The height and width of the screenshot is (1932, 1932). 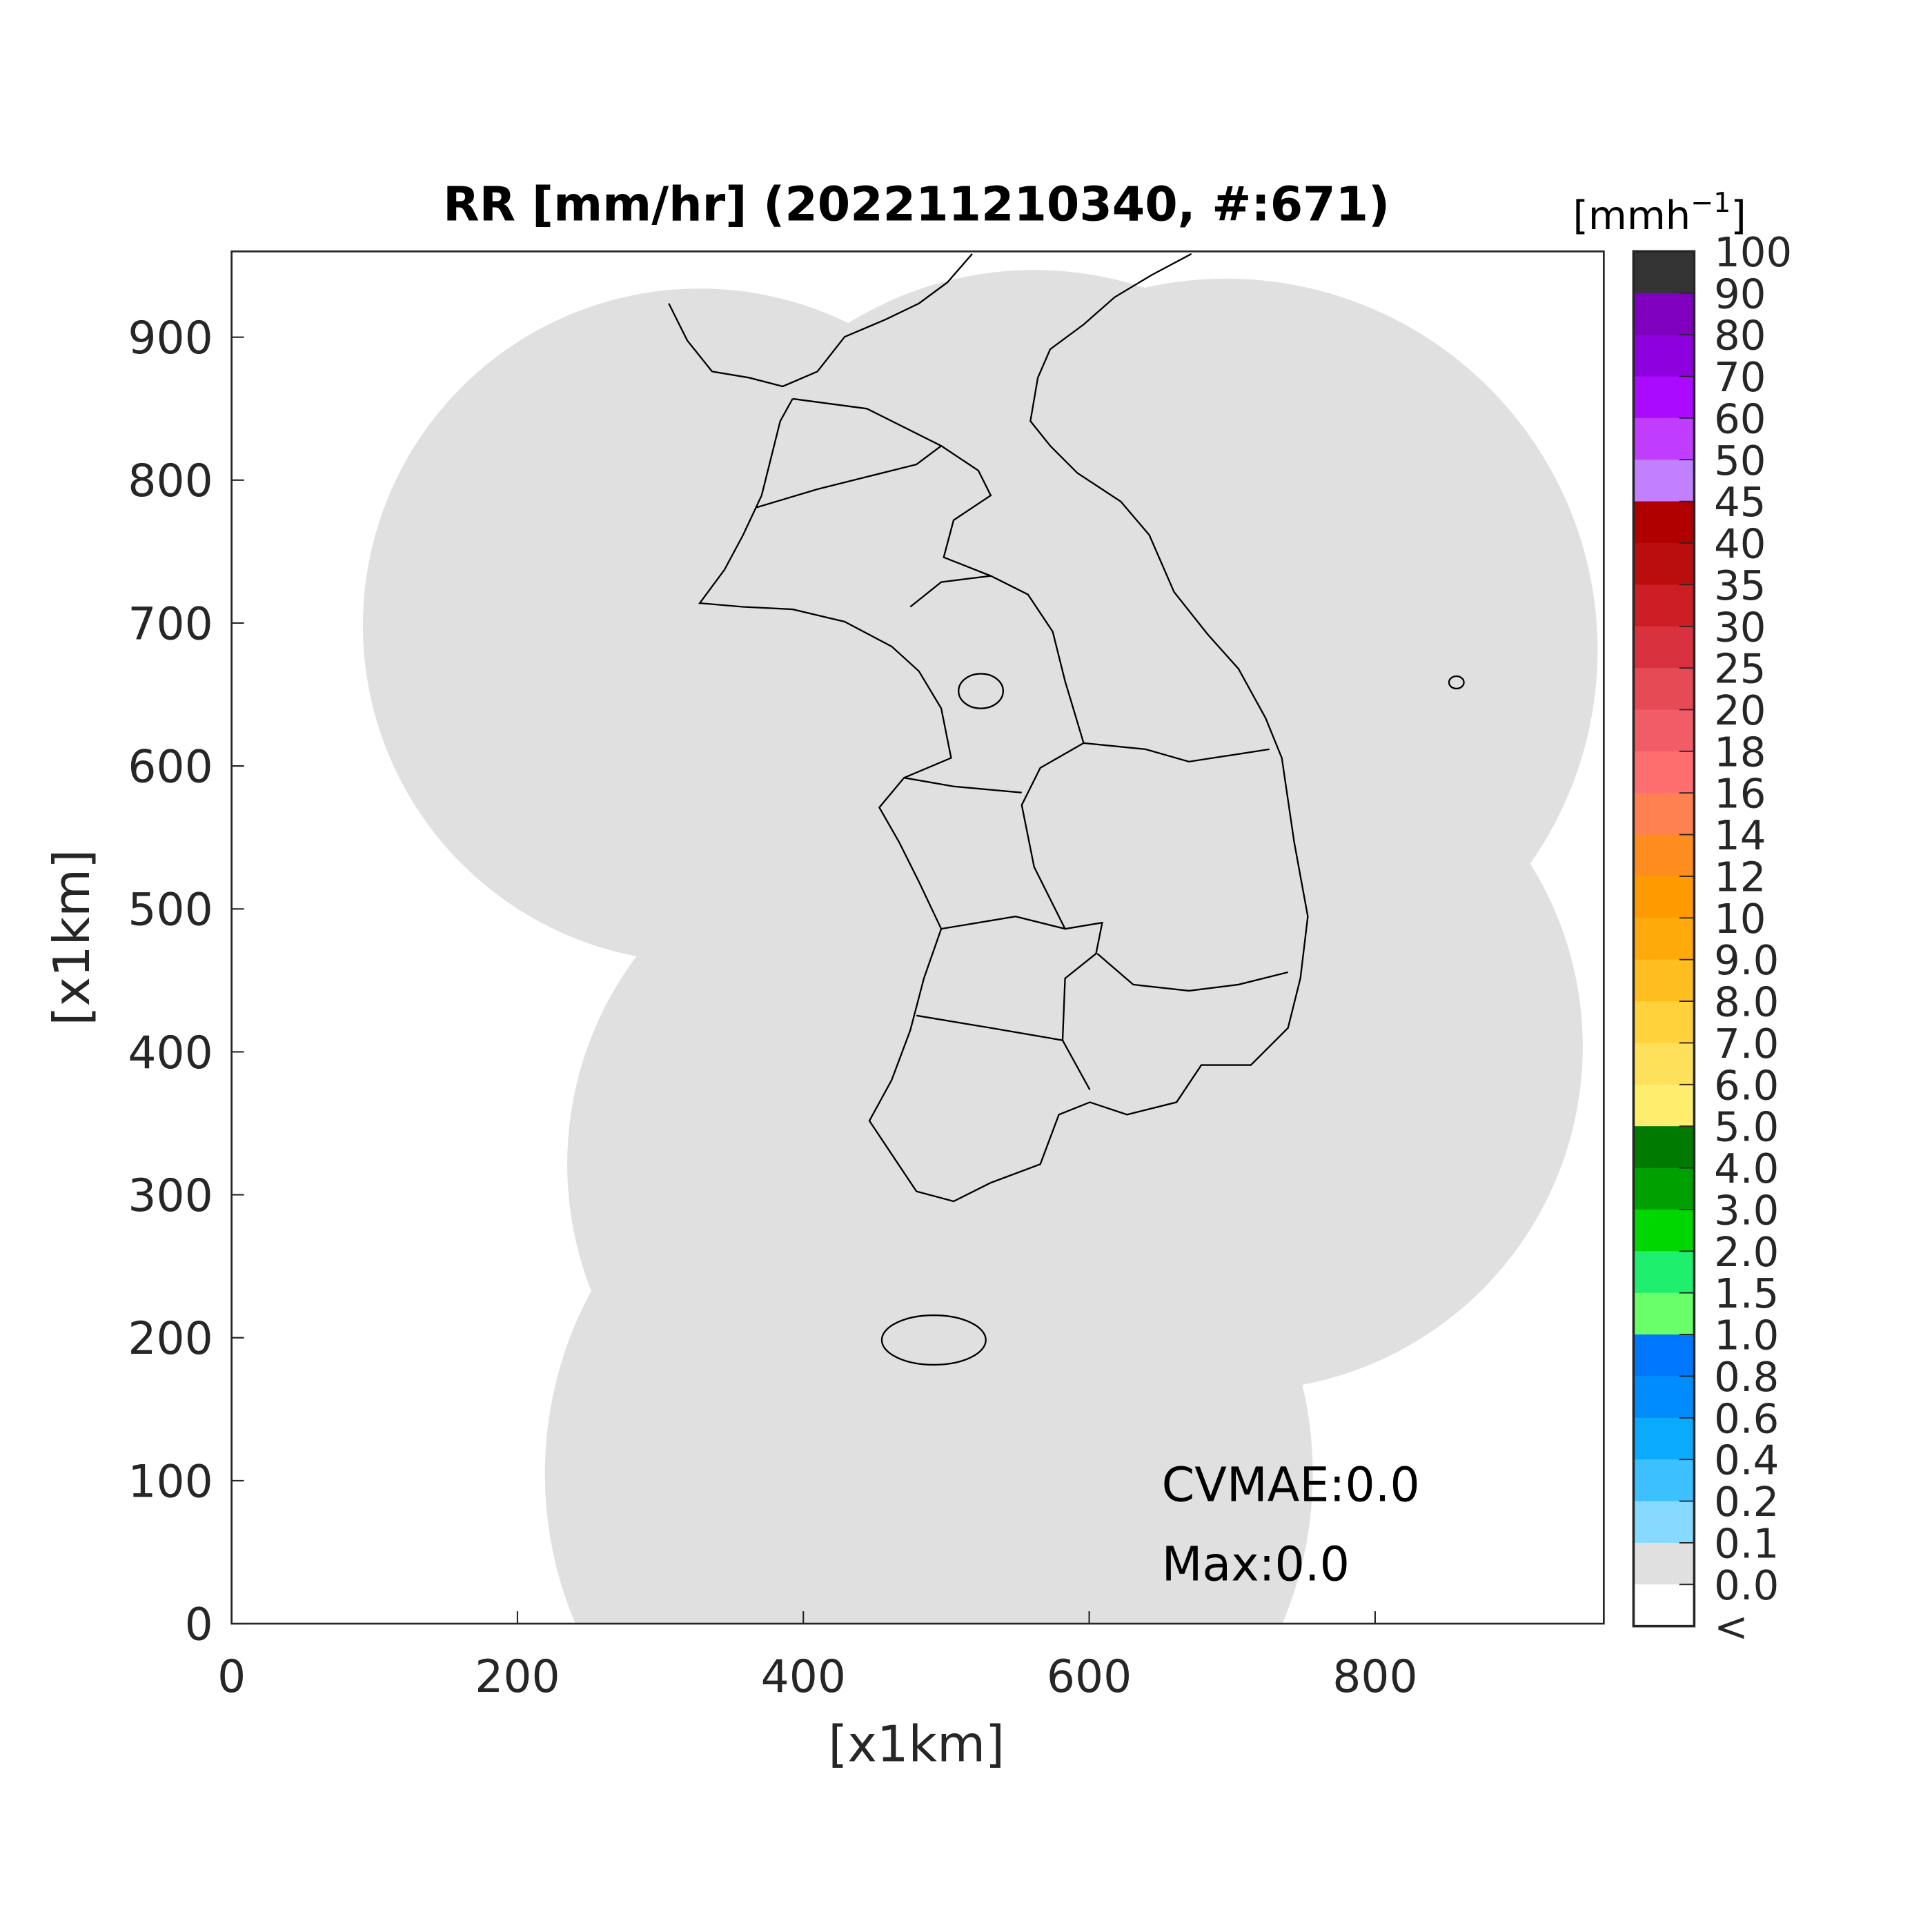 What do you see at coordinates (1740, 460) in the screenshot?
I see `colorbar-label: 50` at bounding box center [1740, 460].